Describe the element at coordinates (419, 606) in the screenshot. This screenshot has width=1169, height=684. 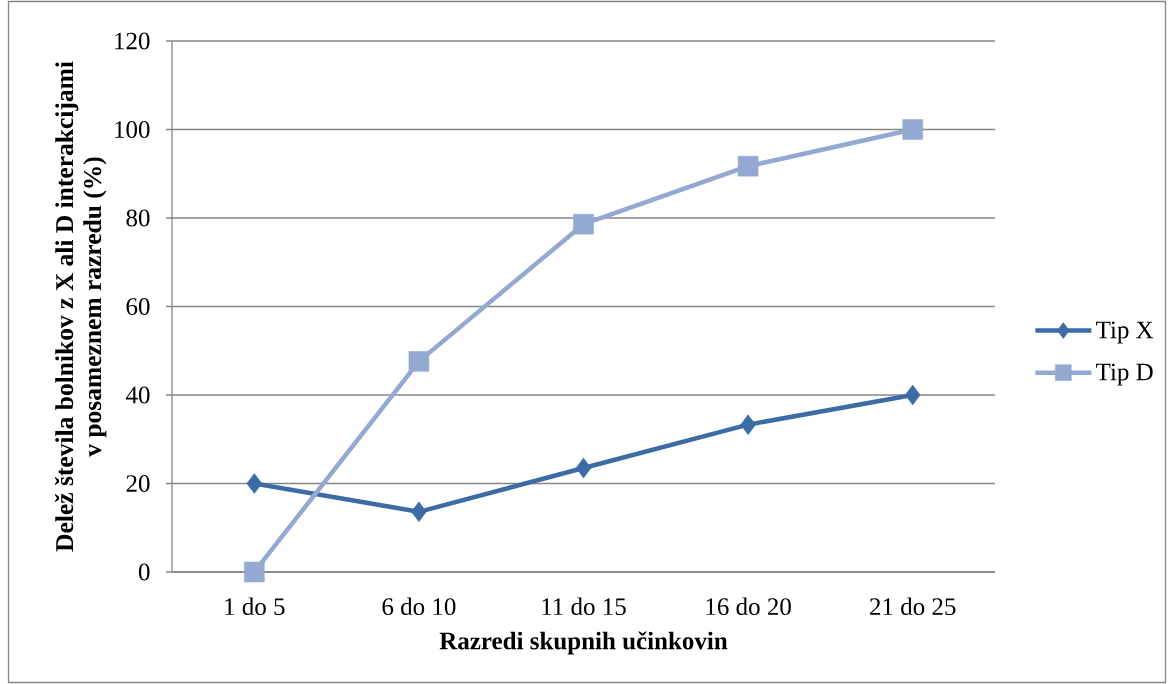
I see `x-tick-label: 6 do 10` at that location.